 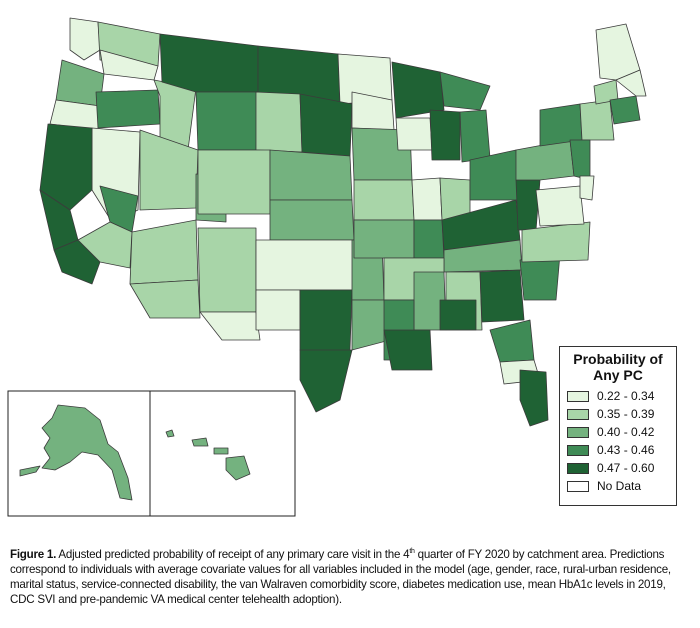 I want to click on region-wisconsin, so click(x=445, y=135).